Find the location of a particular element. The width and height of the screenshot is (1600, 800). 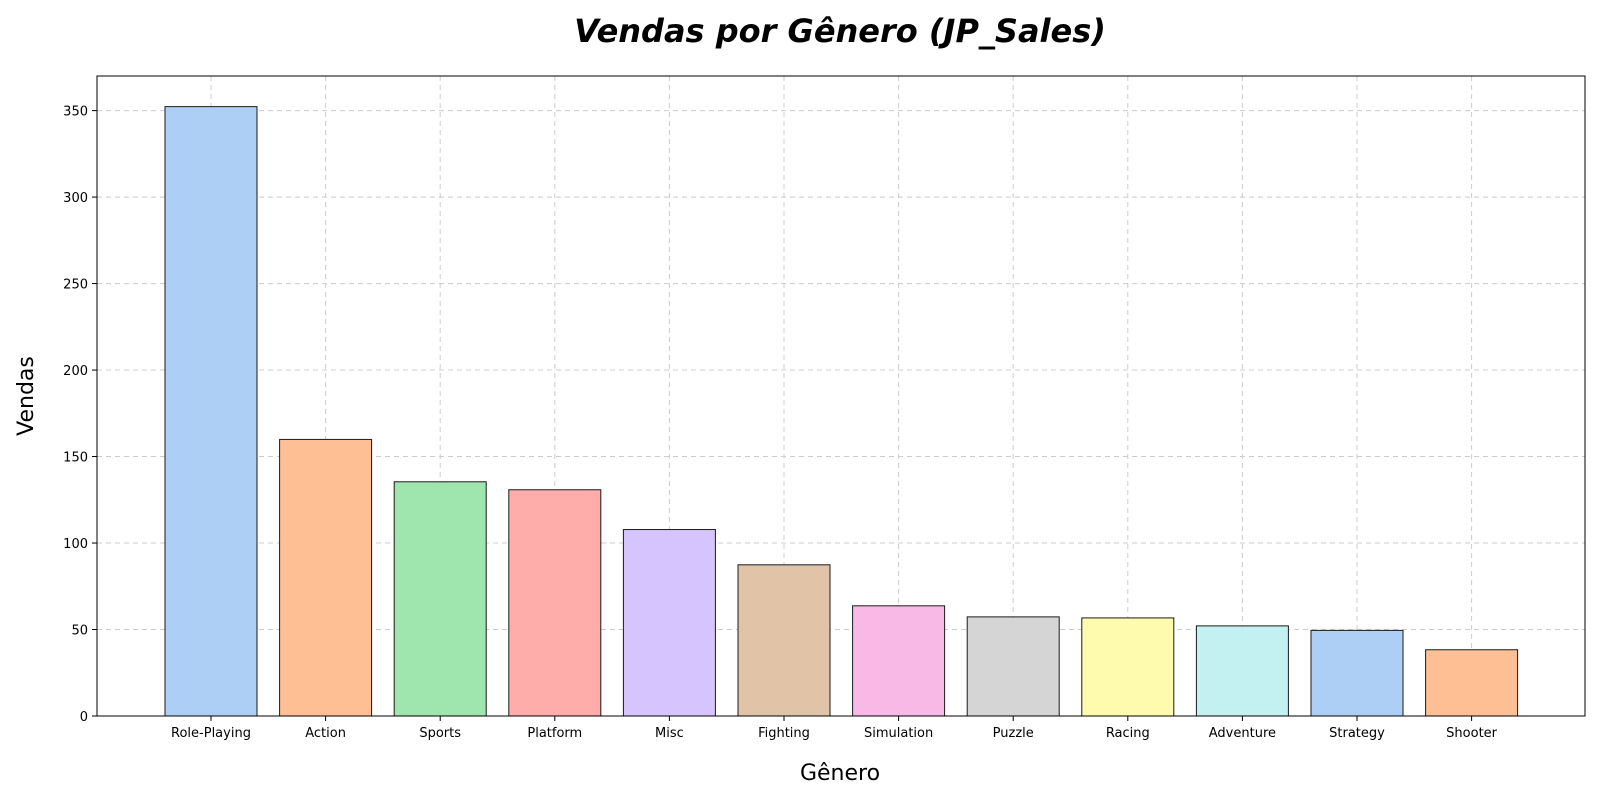

y-tick-label: 300 is located at coordinates (75, 198).